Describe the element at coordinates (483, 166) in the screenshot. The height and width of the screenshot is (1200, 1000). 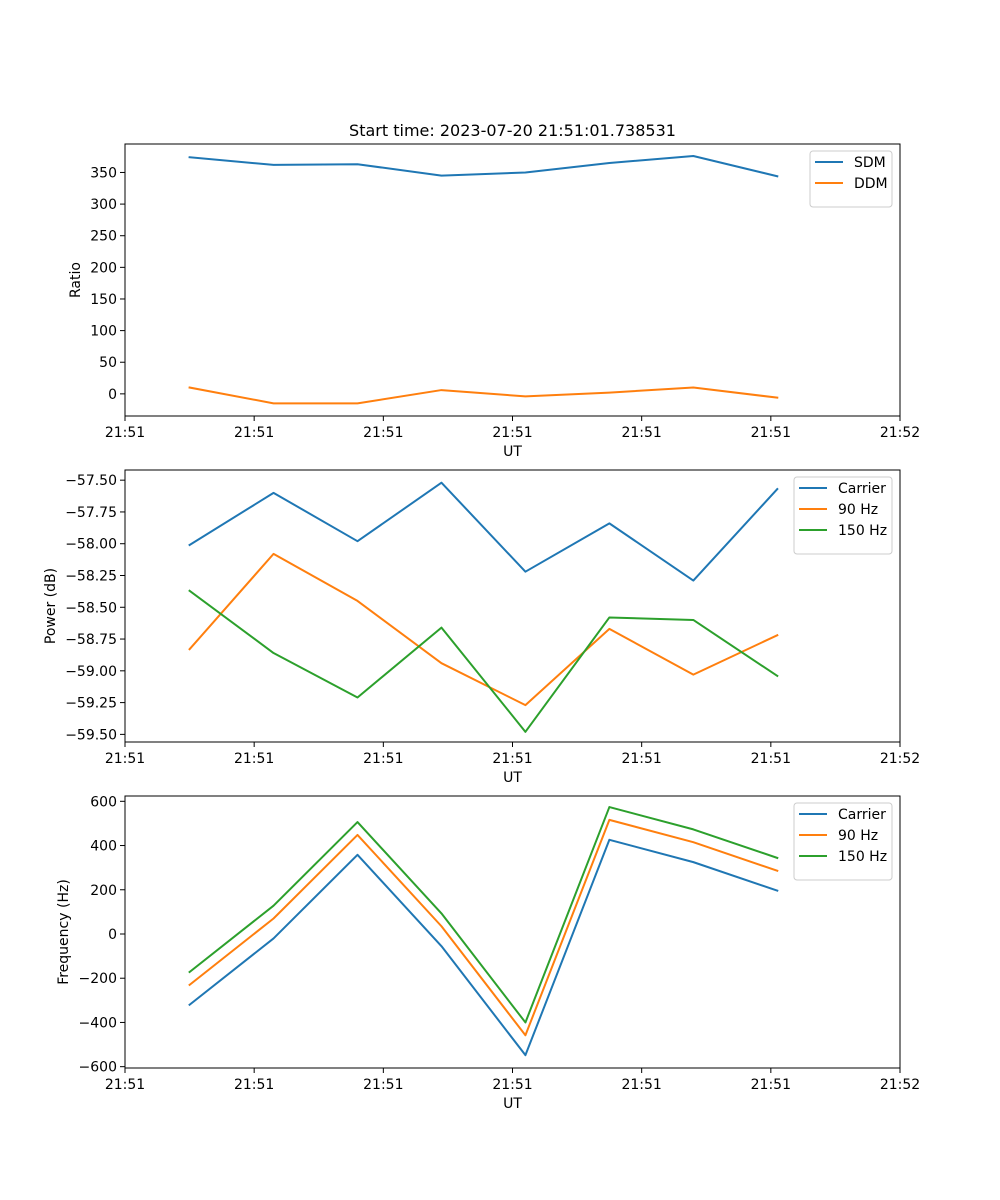
I see `series-line-sdm` at that location.